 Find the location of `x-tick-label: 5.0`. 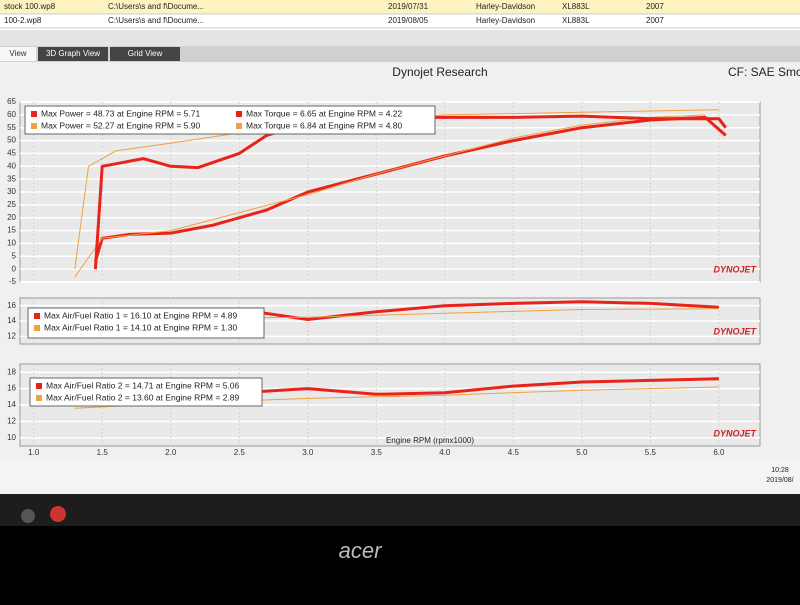

x-tick-label: 5.0 is located at coordinates (582, 452).